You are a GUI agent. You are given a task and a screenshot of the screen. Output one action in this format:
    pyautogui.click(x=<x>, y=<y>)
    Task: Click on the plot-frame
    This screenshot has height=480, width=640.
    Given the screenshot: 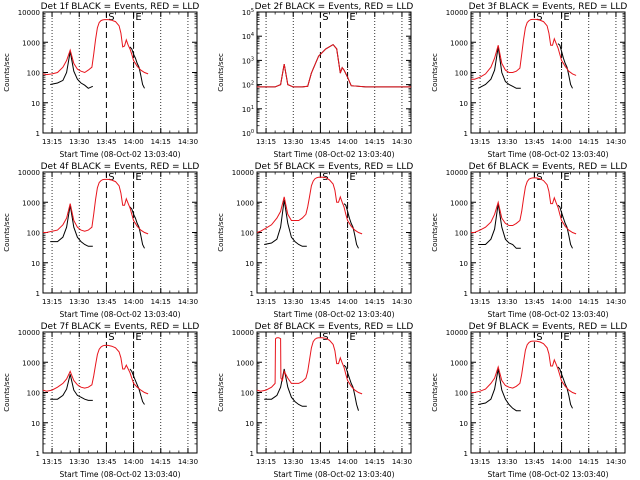 What is the action you would take?
    pyautogui.click(x=548, y=232)
    